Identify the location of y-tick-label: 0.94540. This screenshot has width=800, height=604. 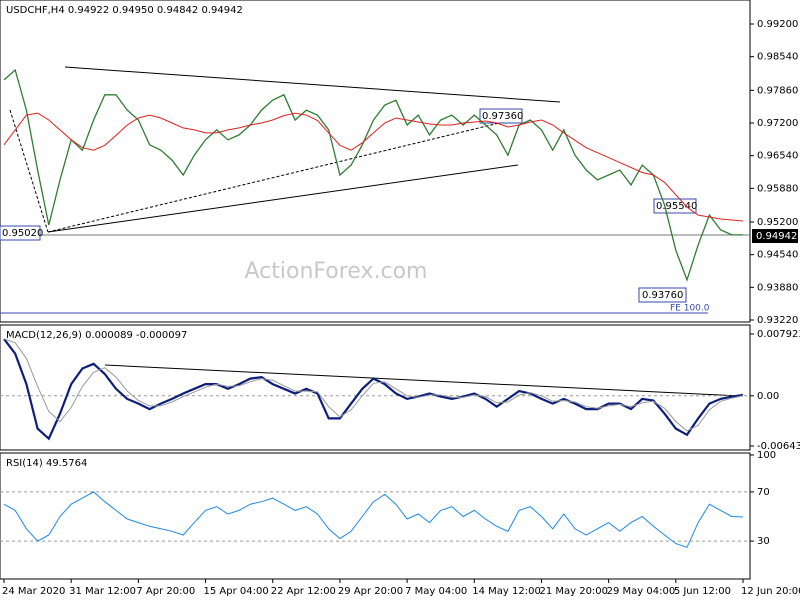
(777, 255).